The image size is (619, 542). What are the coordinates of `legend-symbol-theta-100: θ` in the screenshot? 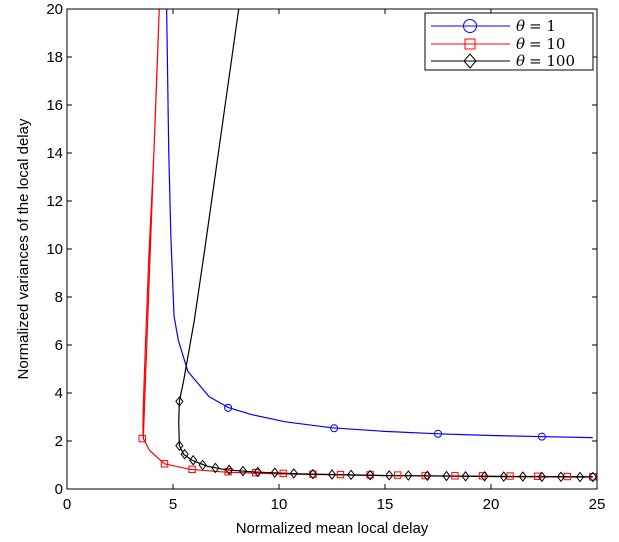 It's located at (520, 61).